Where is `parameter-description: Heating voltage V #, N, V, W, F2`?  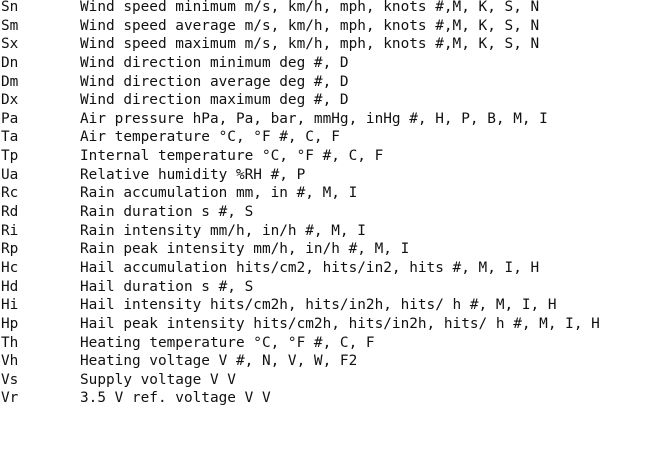 parameter-description: Heating voltage V #, N, V, W, F2 is located at coordinates (219, 361).